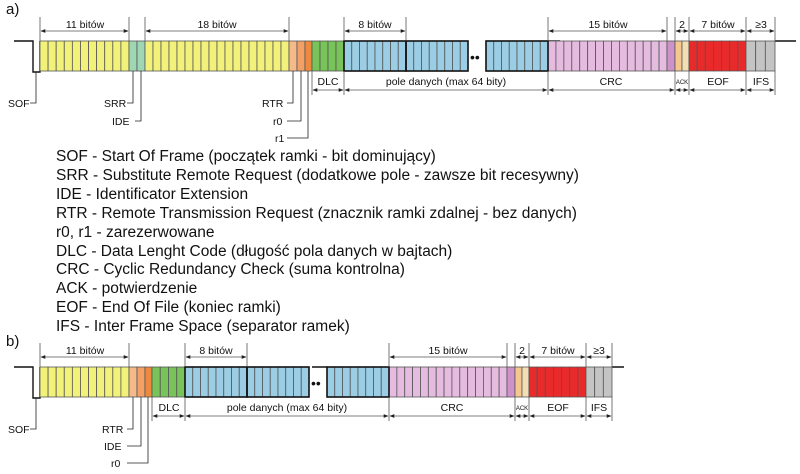 The width and height of the screenshot is (800, 474). I want to click on panel-b-field-label-dlc: DLC, so click(168, 408).